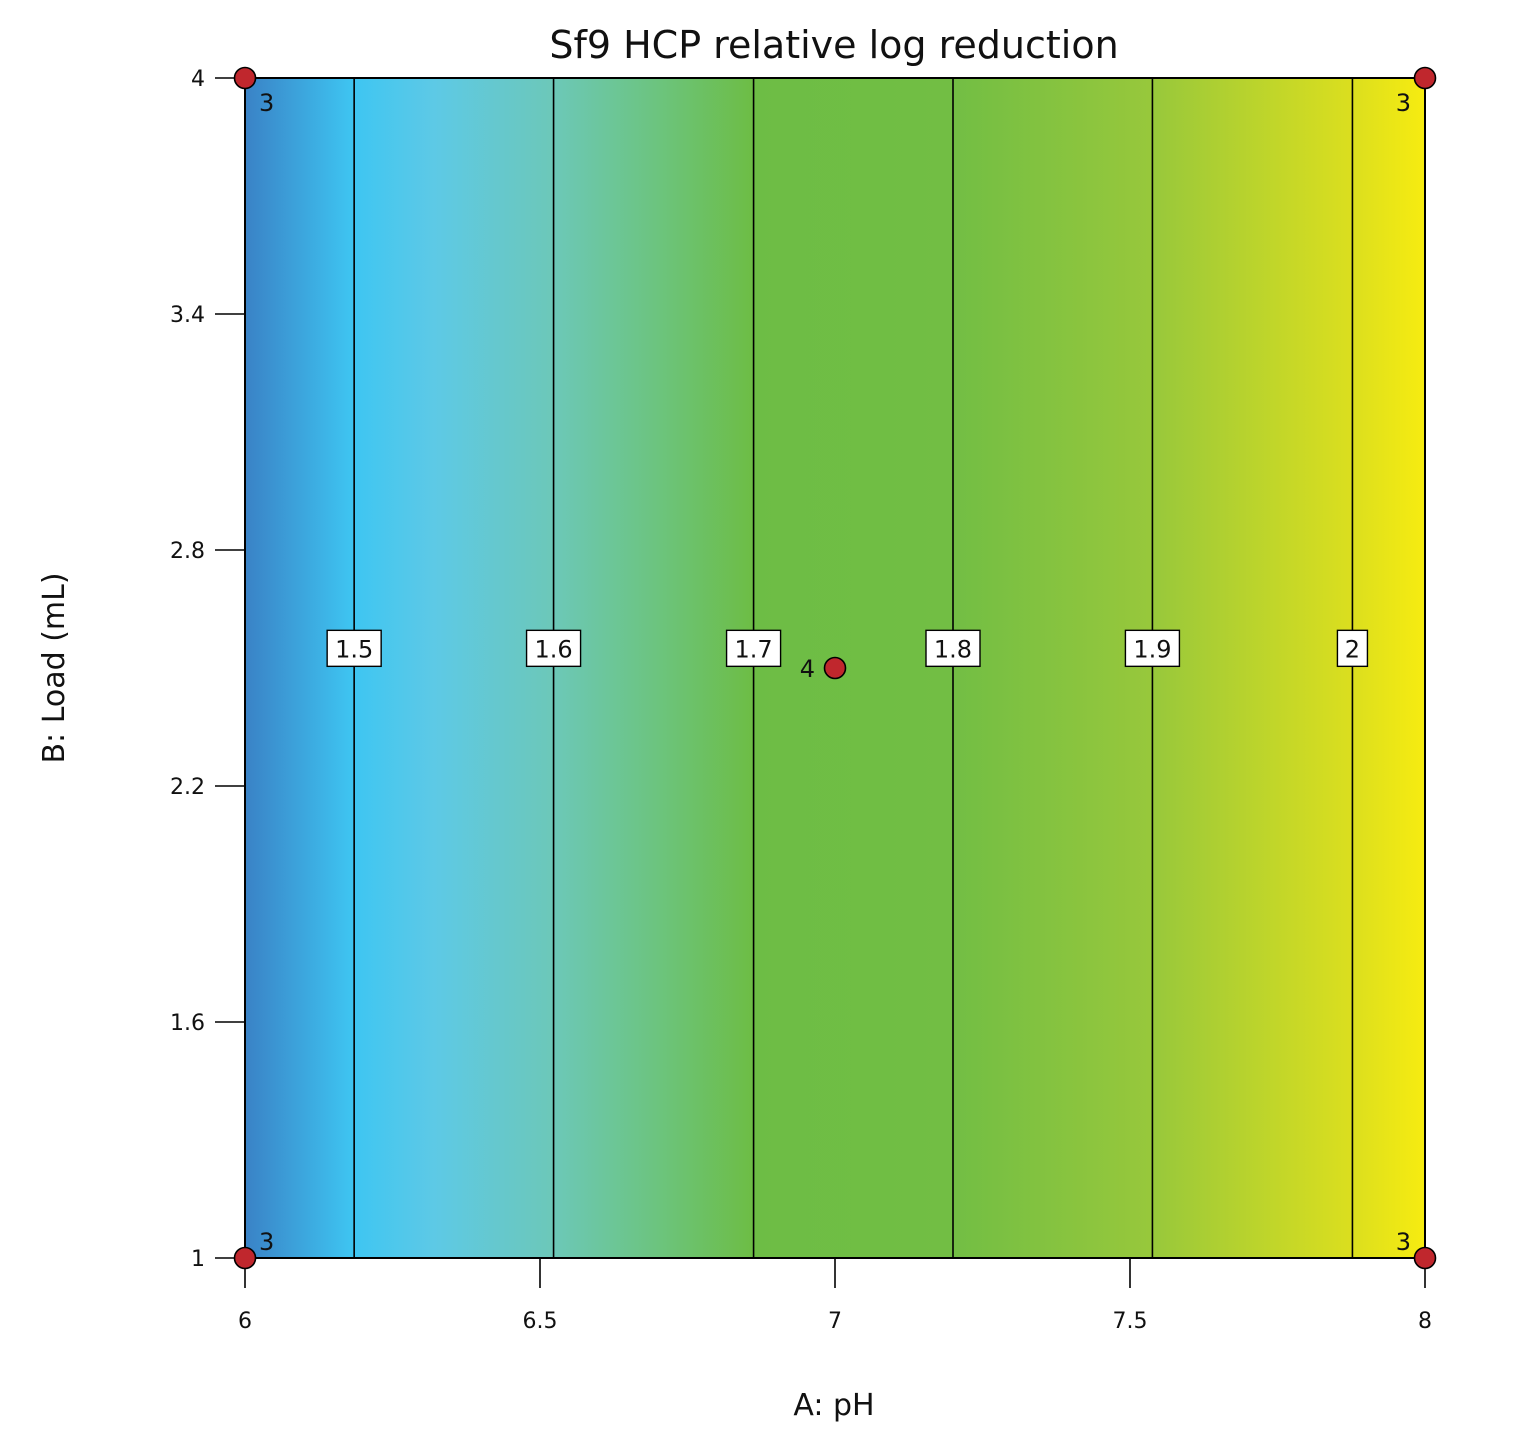 Image resolution: width=1529 pixels, height=1445 pixels. Describe the element at coordinates (1425, 1321) in the screenshot. I see `x-tick-label: 8` at that location.